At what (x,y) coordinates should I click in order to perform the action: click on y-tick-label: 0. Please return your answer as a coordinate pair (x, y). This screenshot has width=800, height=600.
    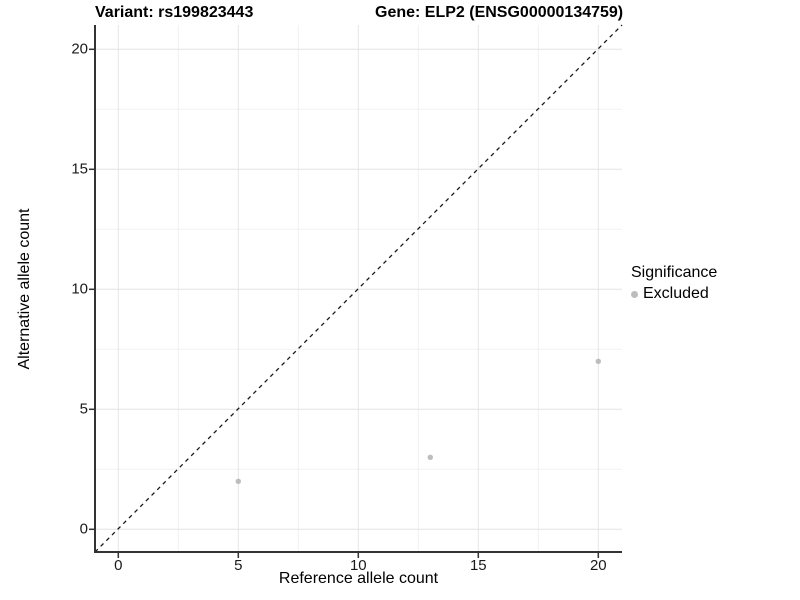
    Looking at the image, I should click on (83, 529).